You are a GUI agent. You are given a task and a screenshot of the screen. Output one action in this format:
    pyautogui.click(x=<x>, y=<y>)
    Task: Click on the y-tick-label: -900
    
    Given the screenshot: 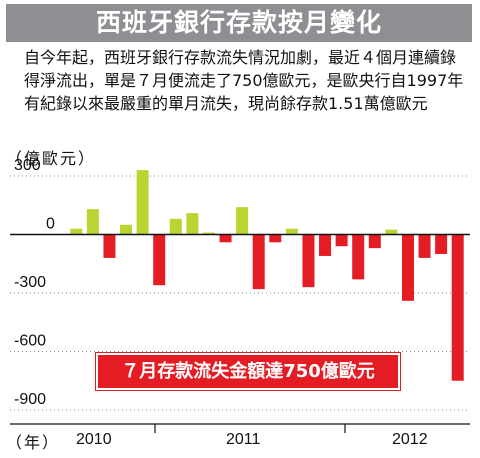 What is the action you would take?
    pyautogui.click(x=30, y=399)
    